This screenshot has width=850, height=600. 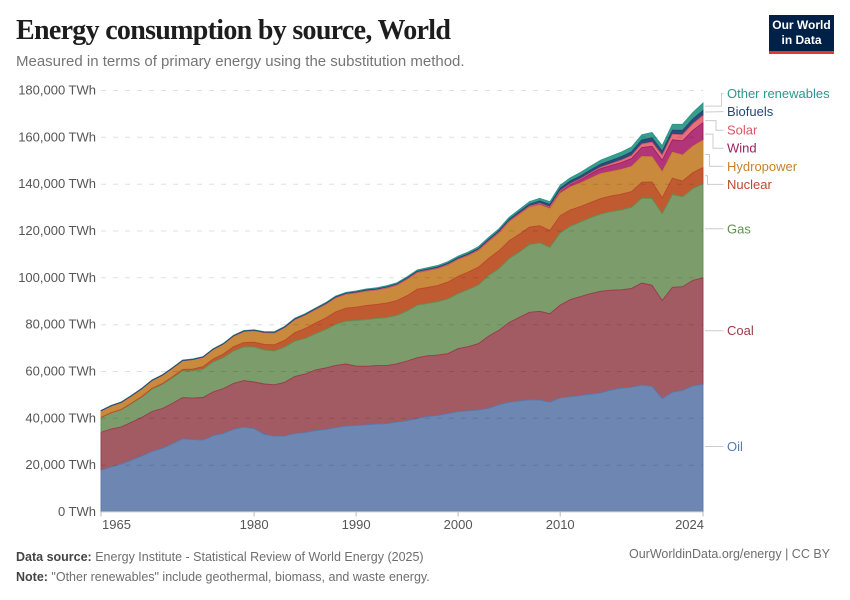 What do you see at coordinates (740, 330) in the screenshot?
I see `svg-text: Coal` at bounding box center [740, 330].